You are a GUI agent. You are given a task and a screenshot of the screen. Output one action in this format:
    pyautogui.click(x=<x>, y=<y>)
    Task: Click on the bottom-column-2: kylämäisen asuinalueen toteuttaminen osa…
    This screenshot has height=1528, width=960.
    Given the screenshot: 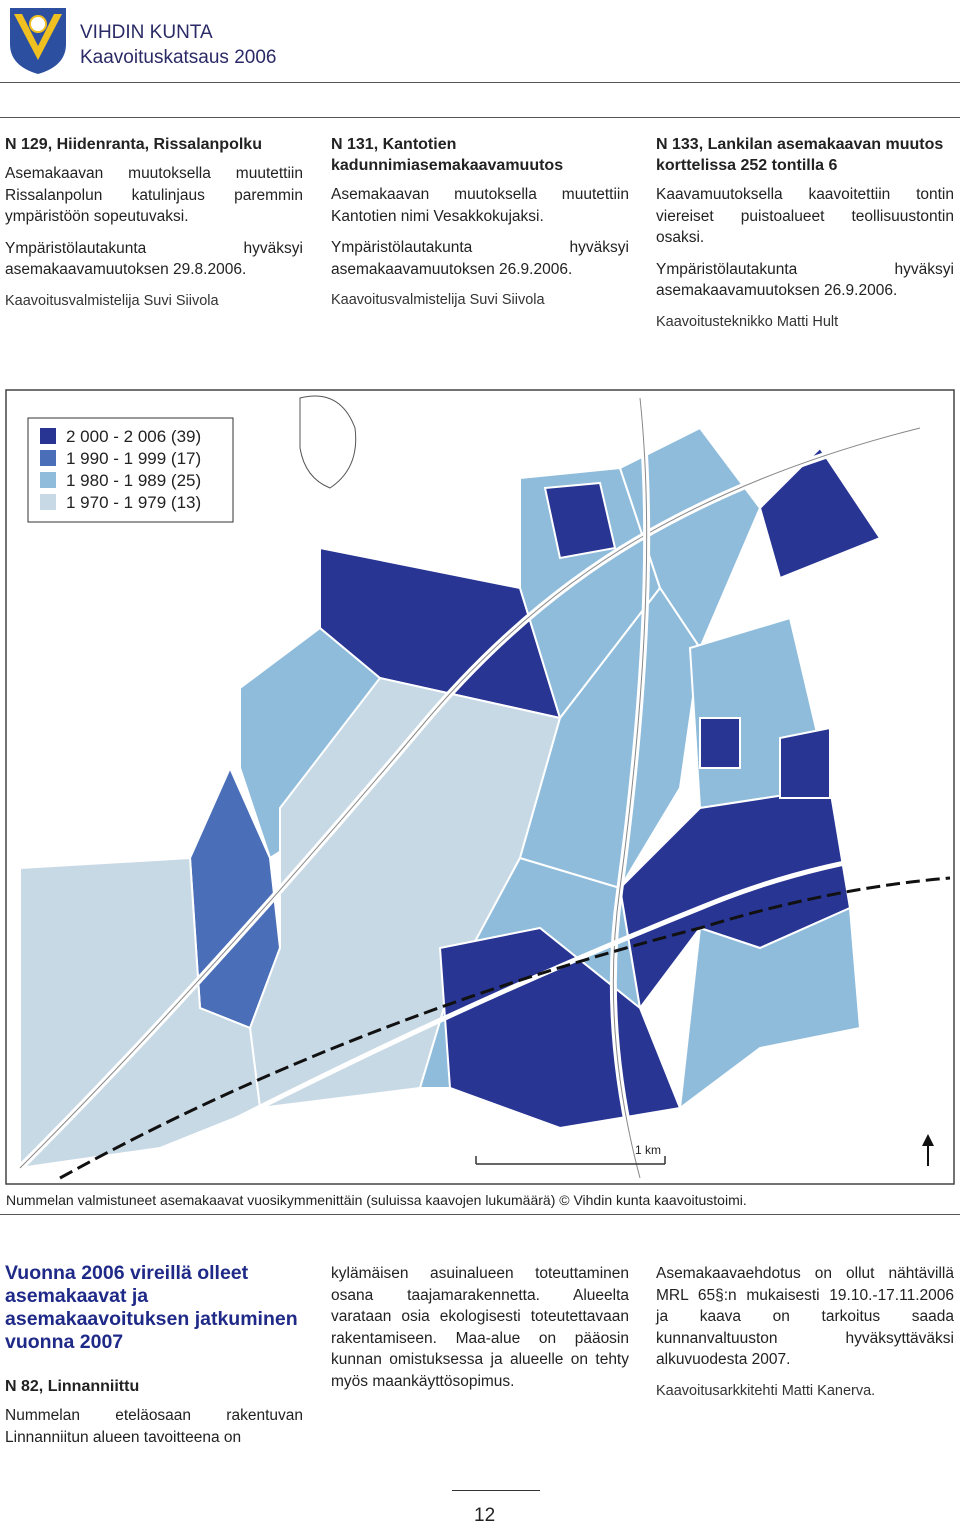 What is the action you would take?
    pyautogui.click(x=480, y=1332)
    